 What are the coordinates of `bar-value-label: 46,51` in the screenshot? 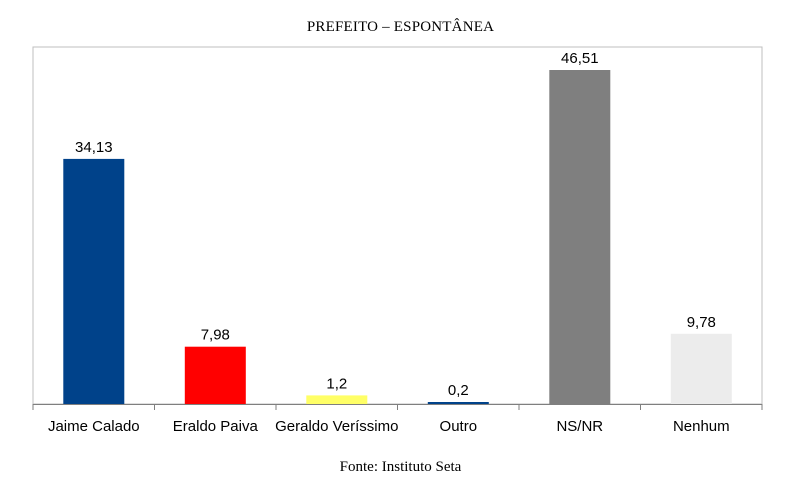 It's located at (580, 58).